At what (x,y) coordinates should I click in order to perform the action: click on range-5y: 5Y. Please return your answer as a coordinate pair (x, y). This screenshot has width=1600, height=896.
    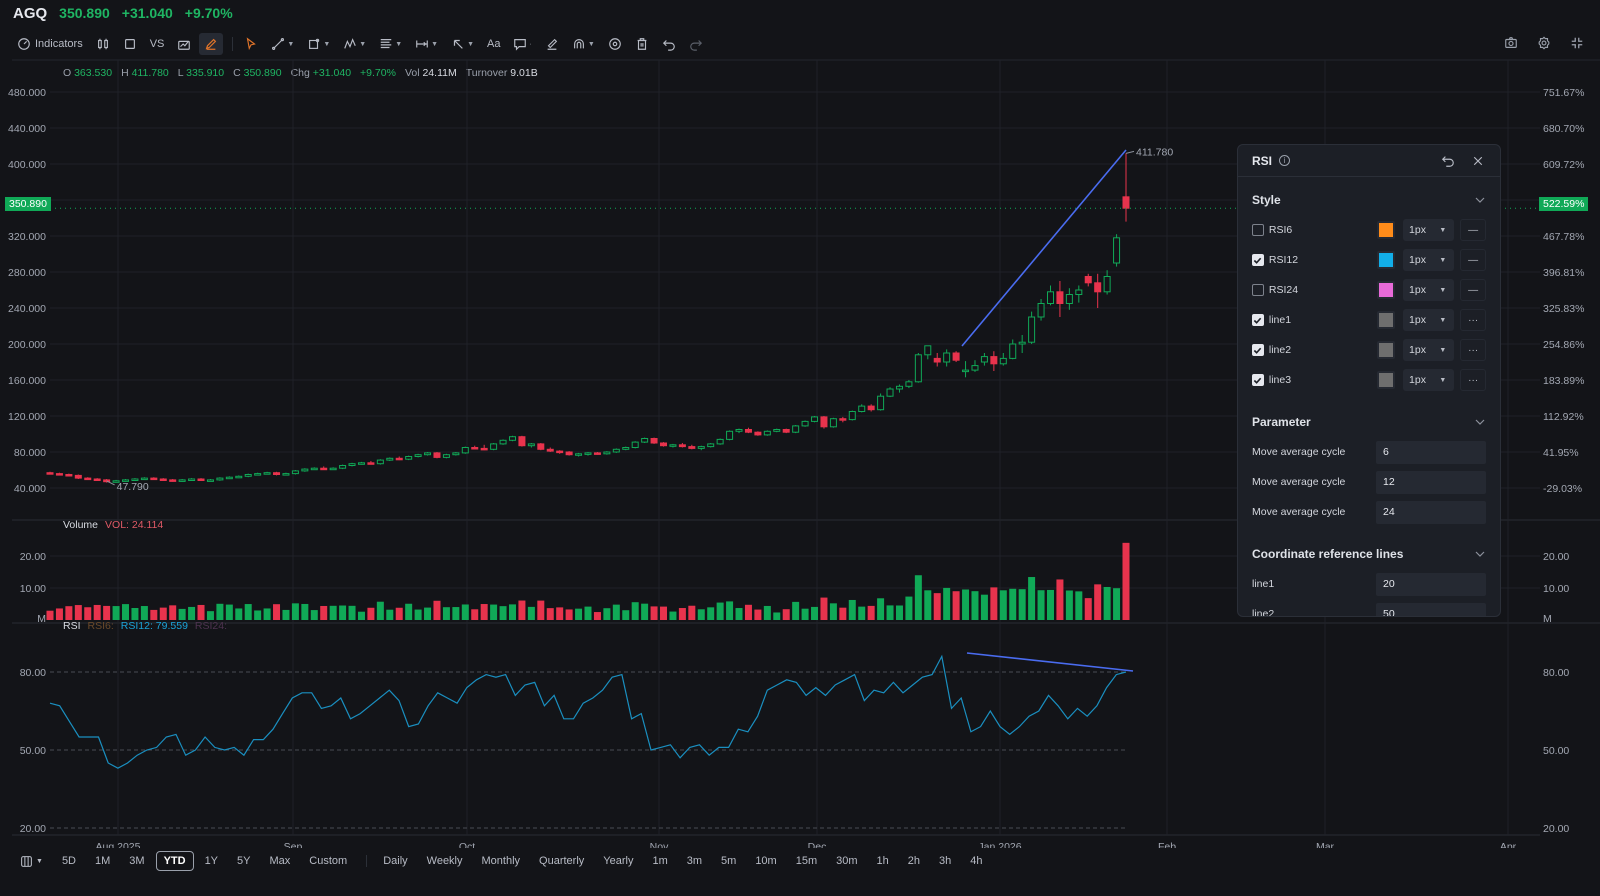
    Looking at the image, I should click on (244, 861).